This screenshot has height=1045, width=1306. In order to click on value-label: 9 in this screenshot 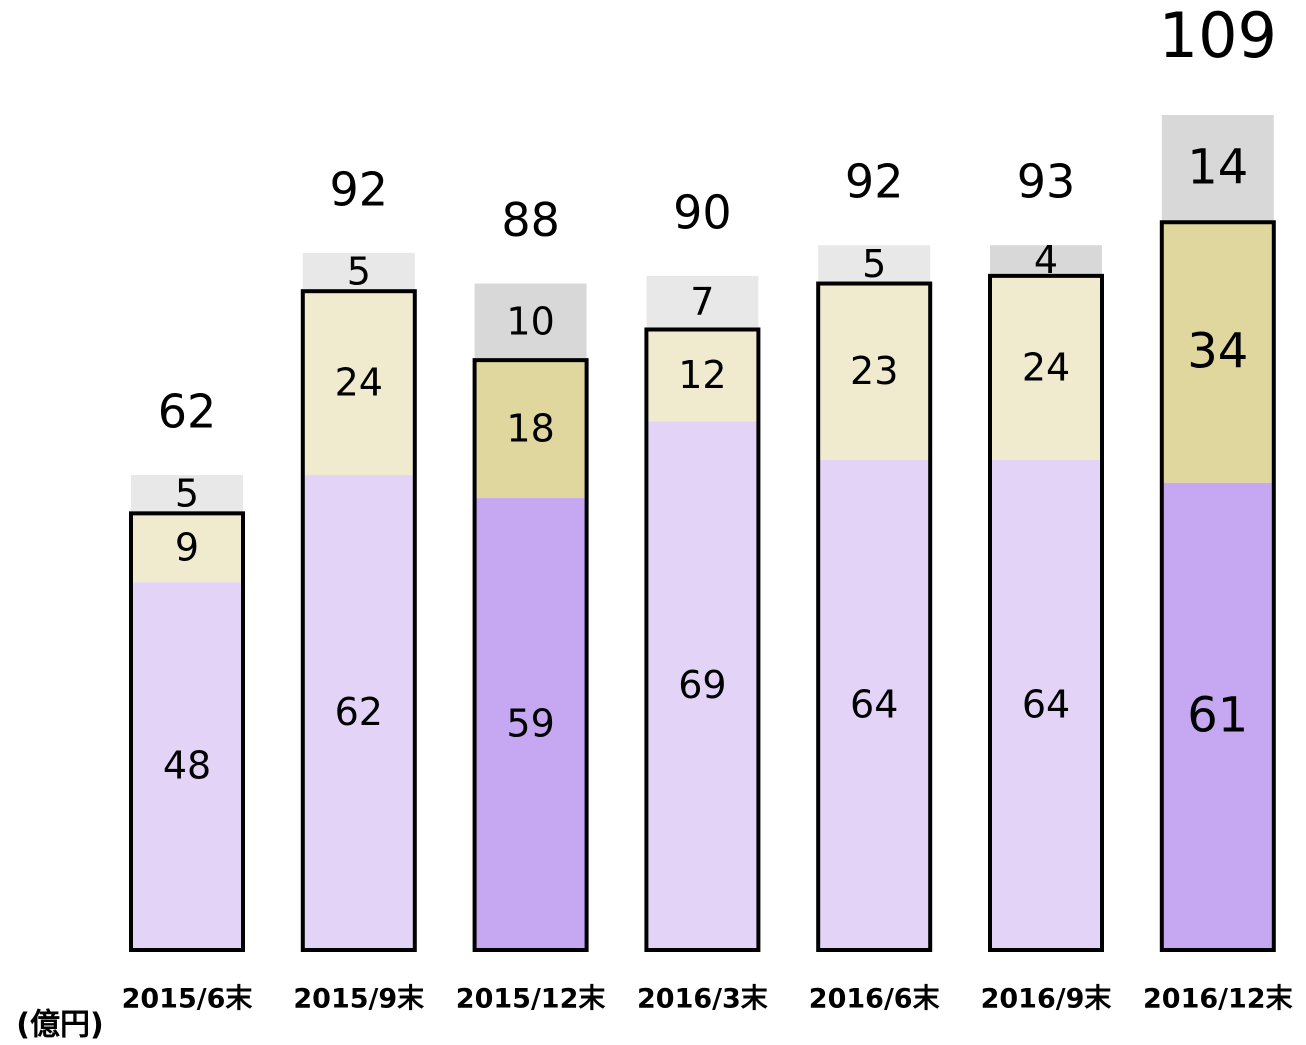, I will do `click(187, 547)`.